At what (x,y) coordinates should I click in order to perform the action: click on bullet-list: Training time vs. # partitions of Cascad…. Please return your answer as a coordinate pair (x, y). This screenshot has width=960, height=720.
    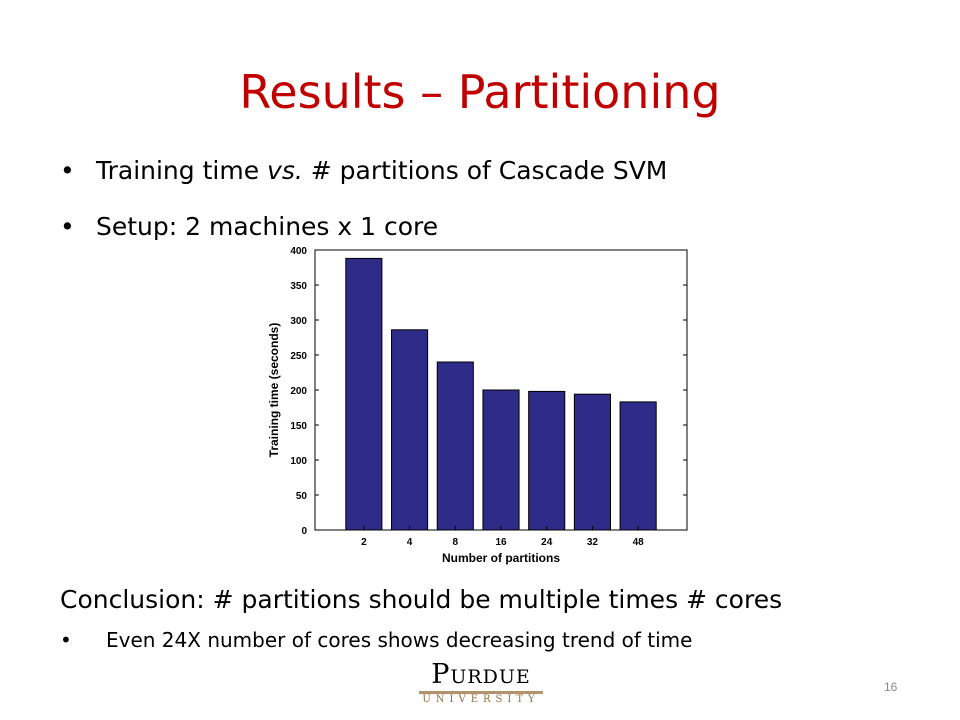
    Looking at the image, I should click on (363, 212).